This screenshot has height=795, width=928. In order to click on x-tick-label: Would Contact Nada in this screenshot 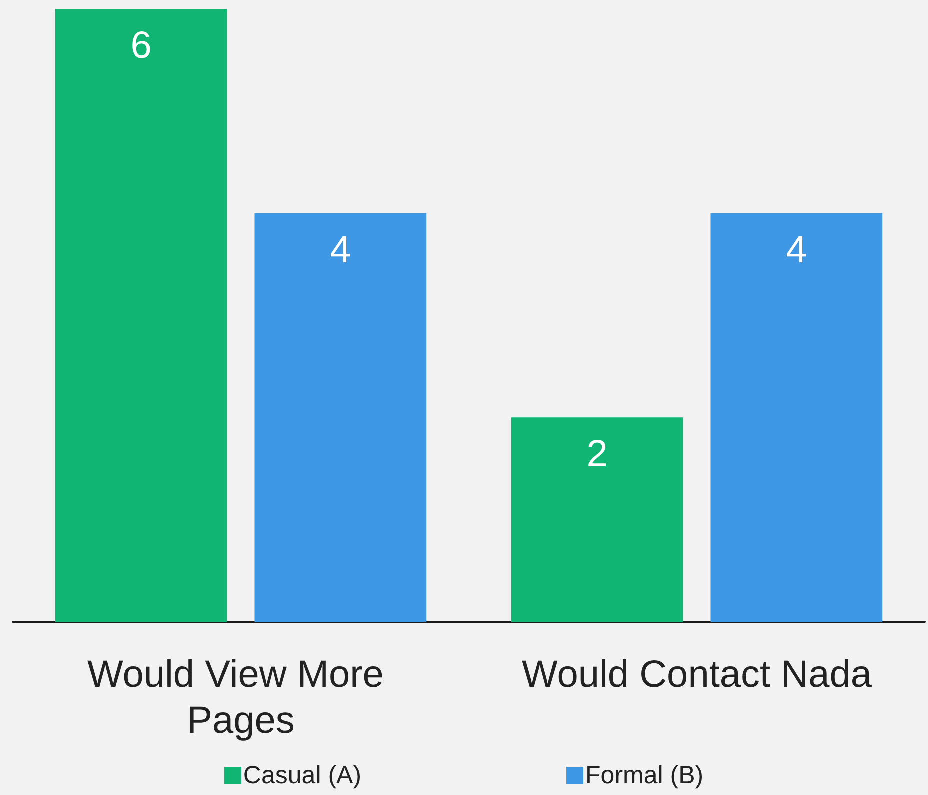, I will do `click(697, 675)`.